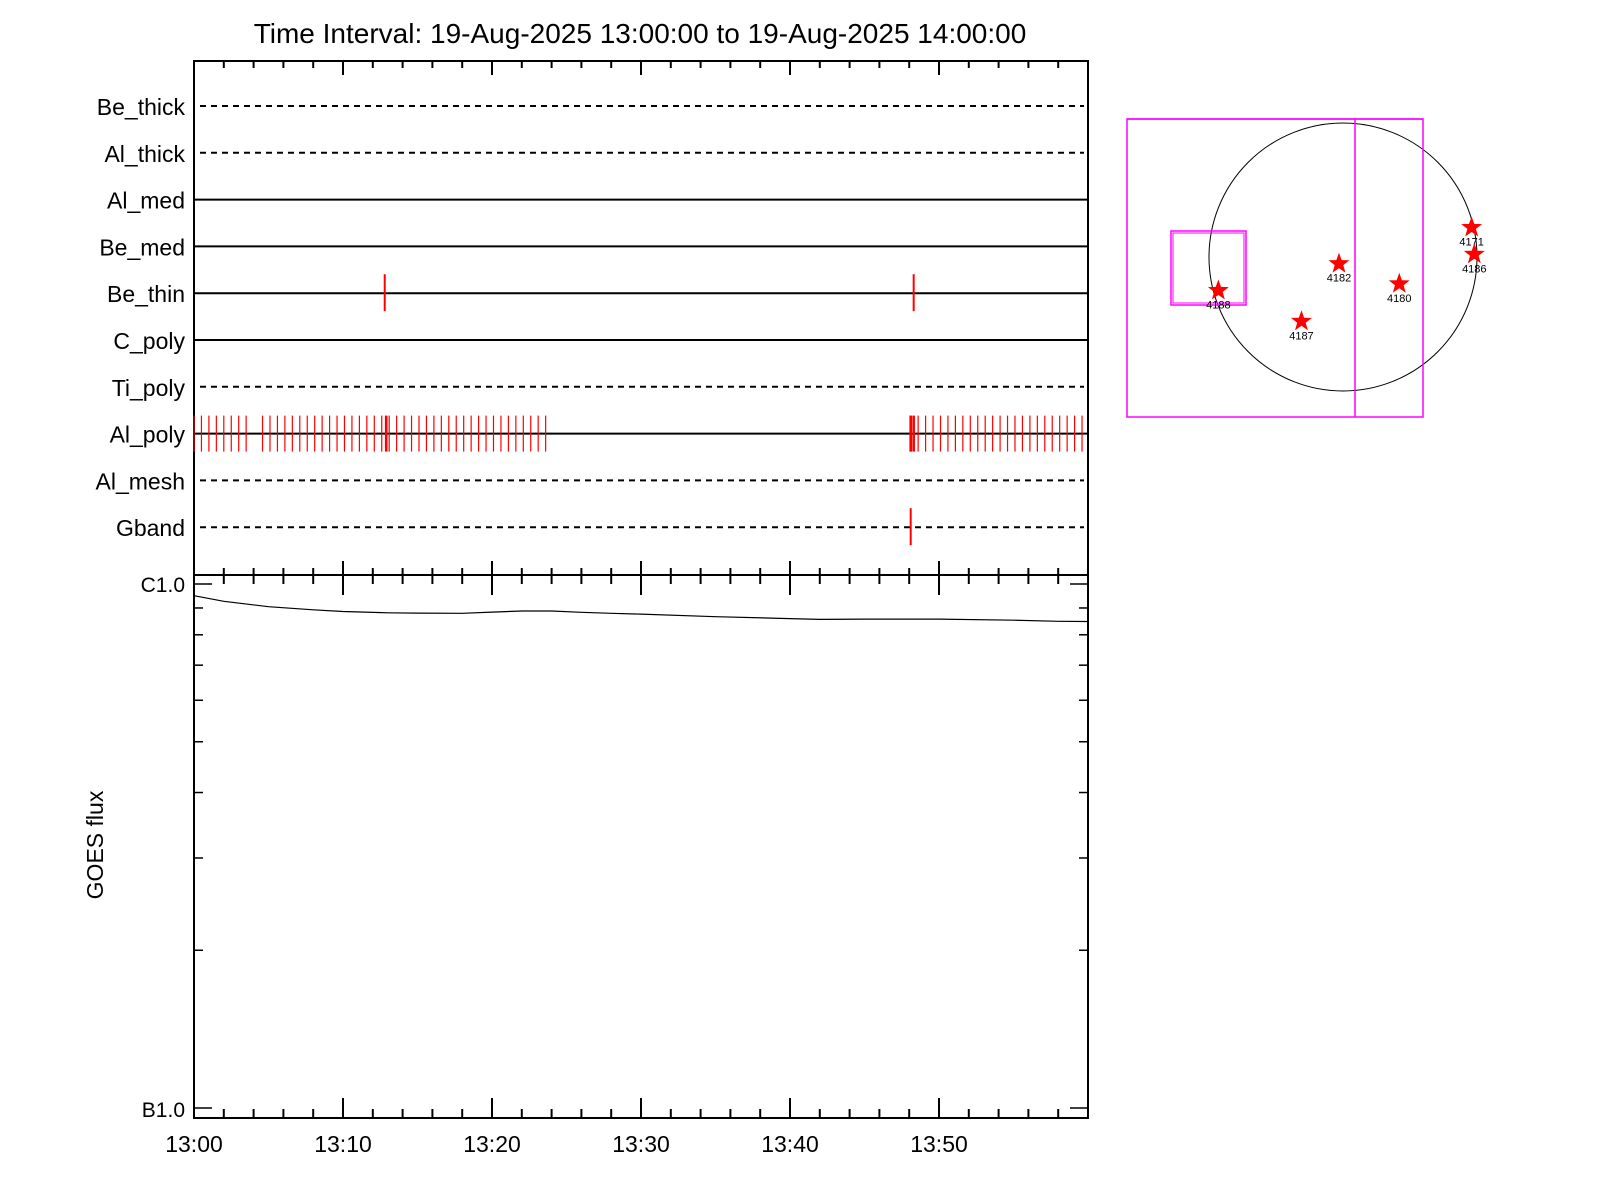  I want to click on x-tick-label-13-50: 13:50, so click(939, 1144).